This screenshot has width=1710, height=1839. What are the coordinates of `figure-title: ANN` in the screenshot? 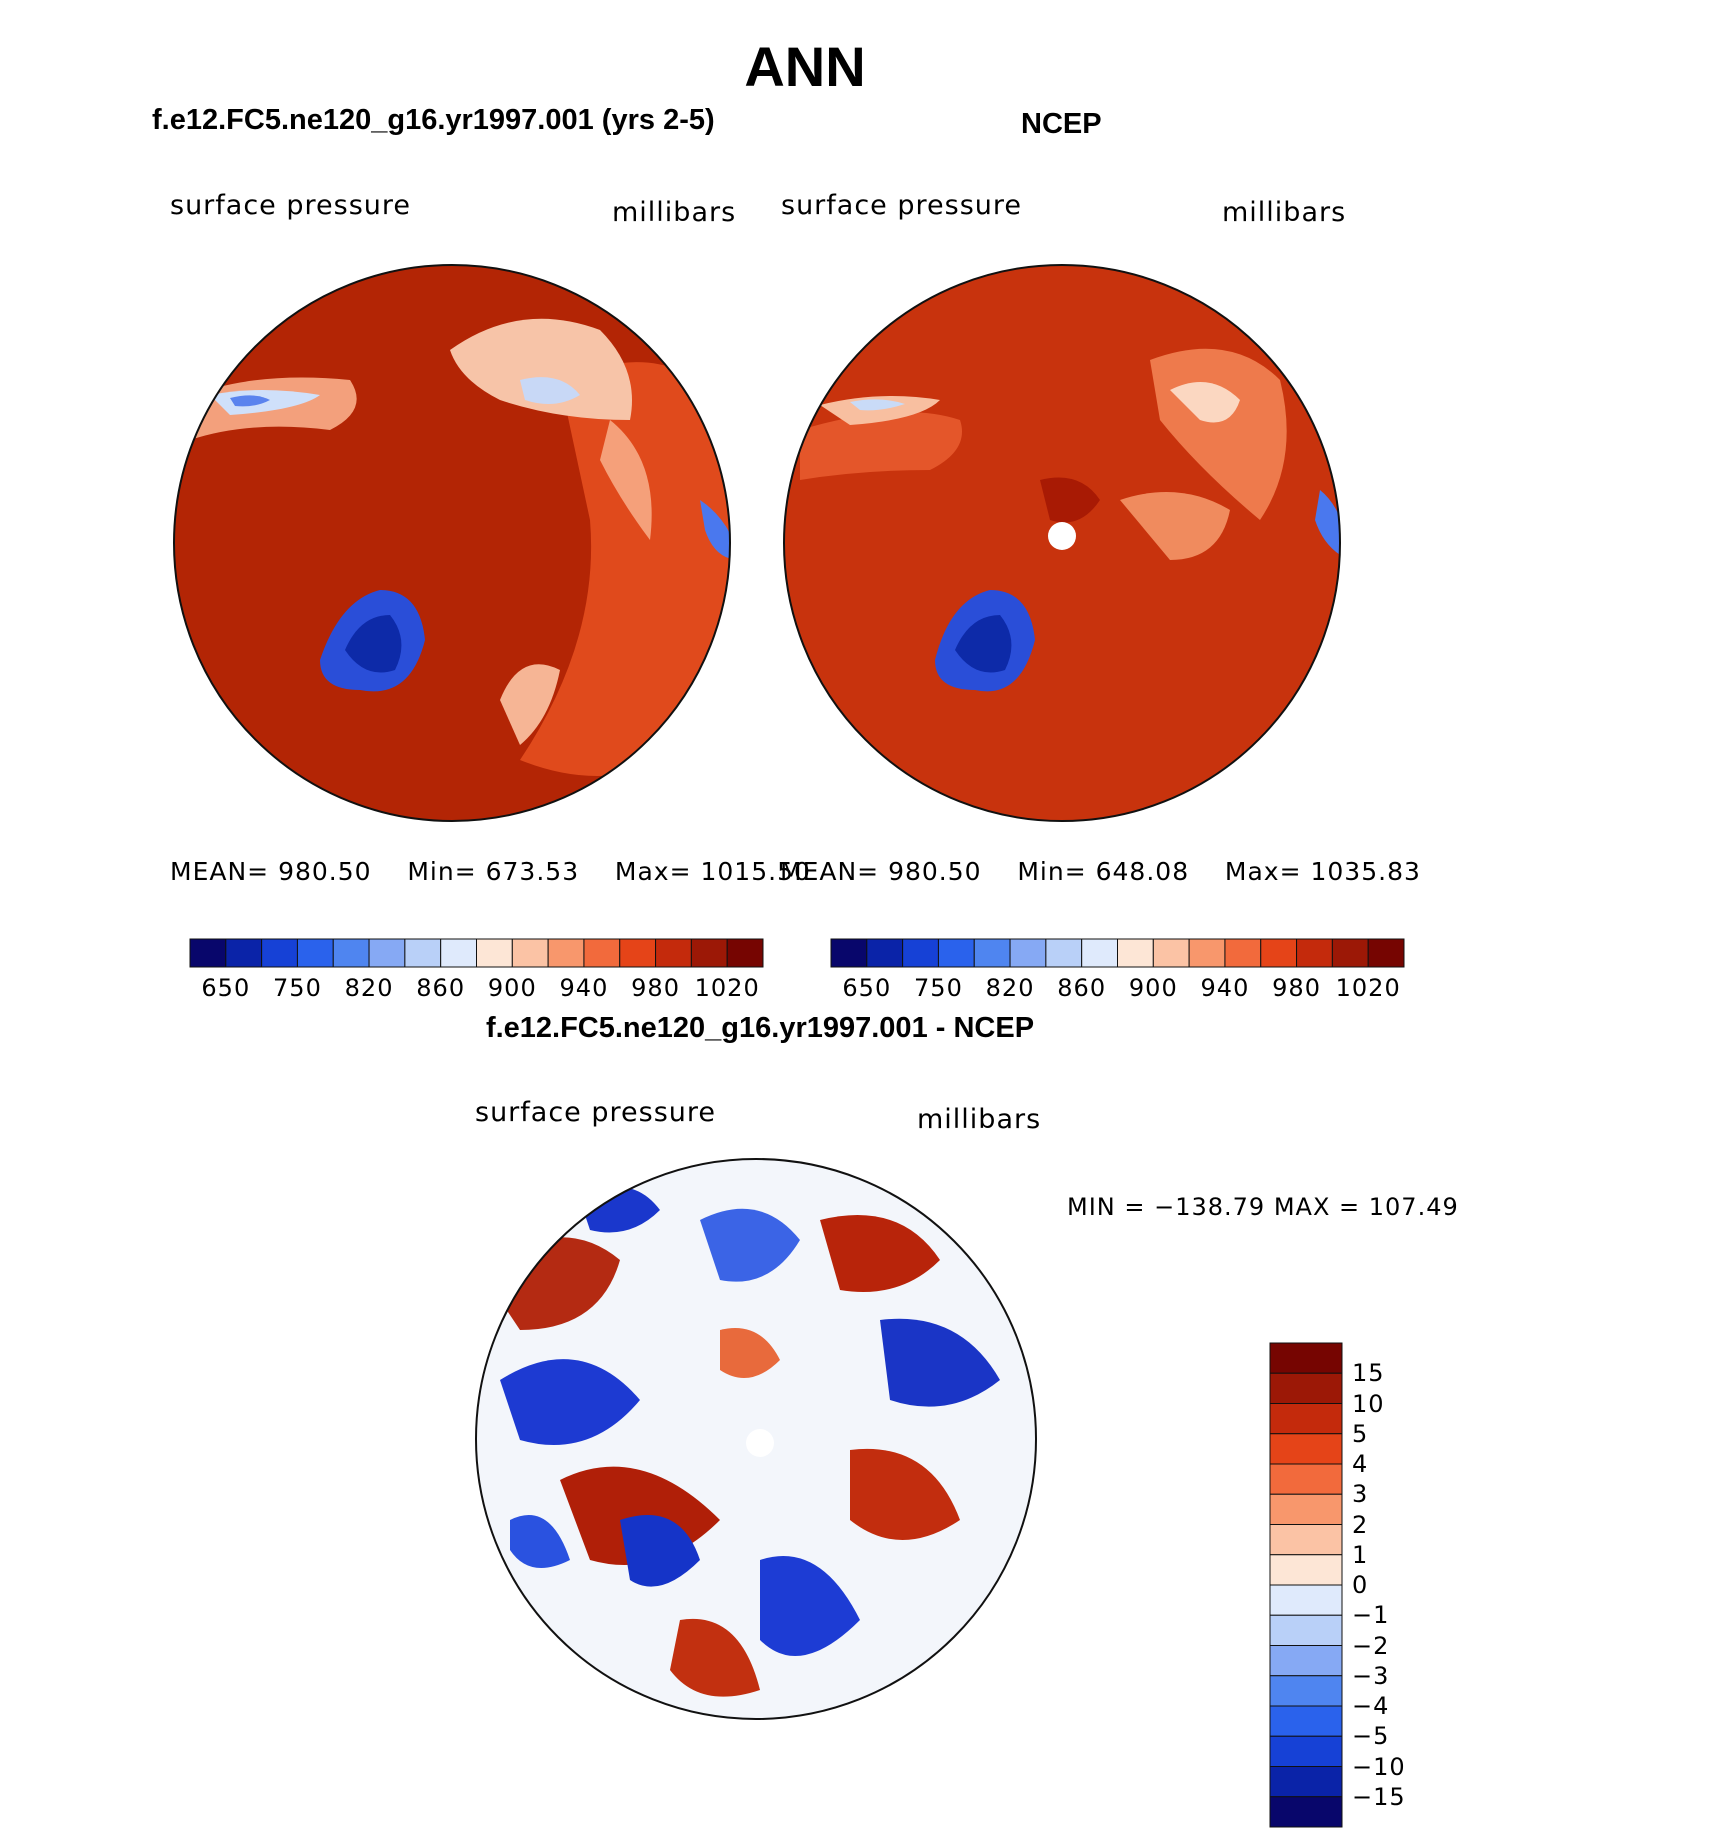 It's located at (805, 66).